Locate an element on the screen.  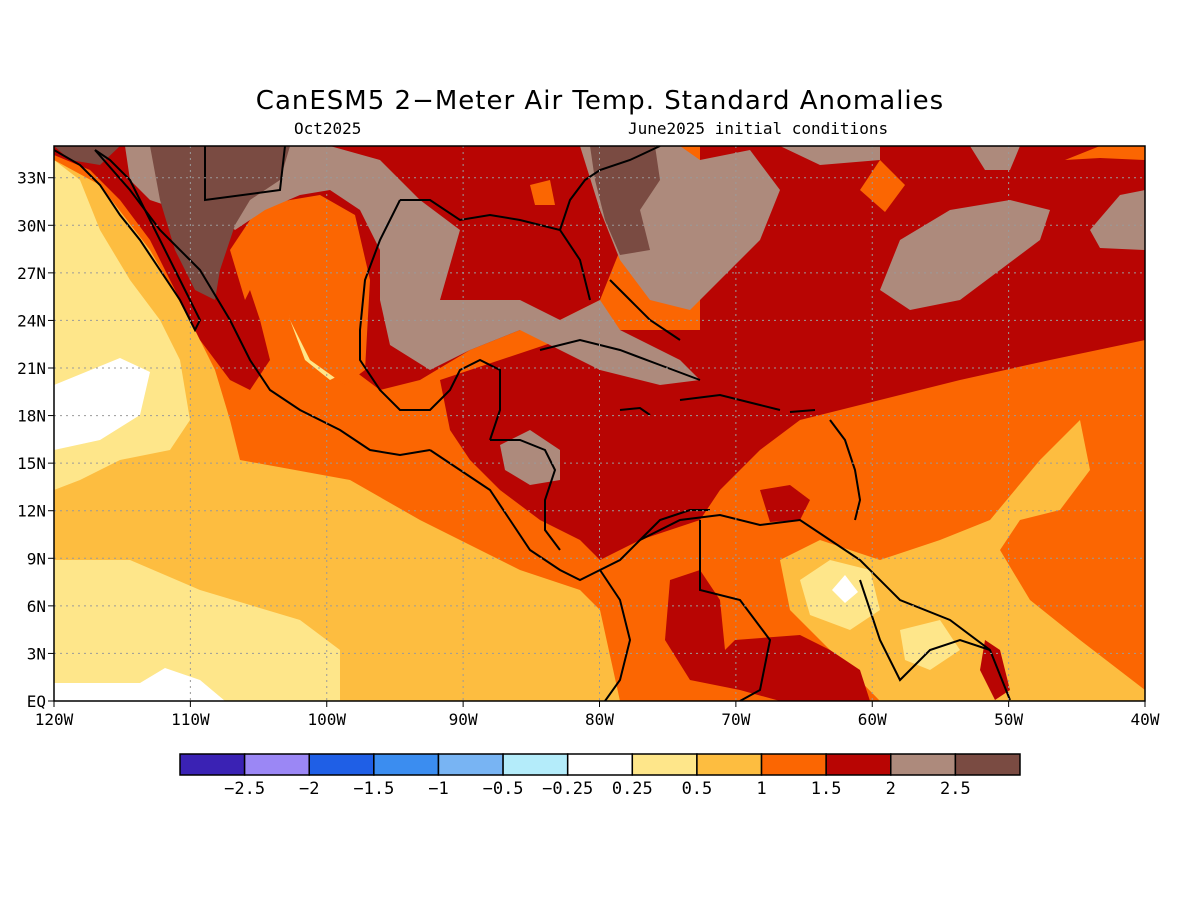
initial-conditions-label: June2025 initial conditions is located at coordinates (758, 128).